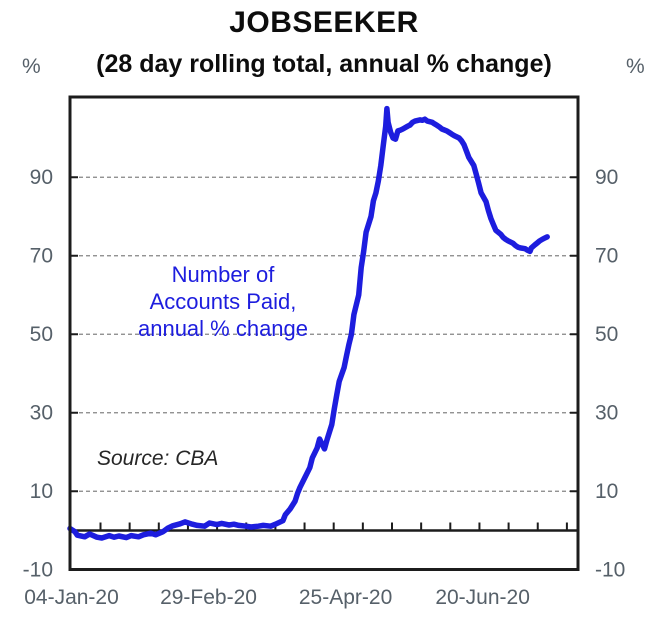 The width and height of the screenshot is (660, 631). I want to click on series-annotation-line1: Number of, so click(223, 274).